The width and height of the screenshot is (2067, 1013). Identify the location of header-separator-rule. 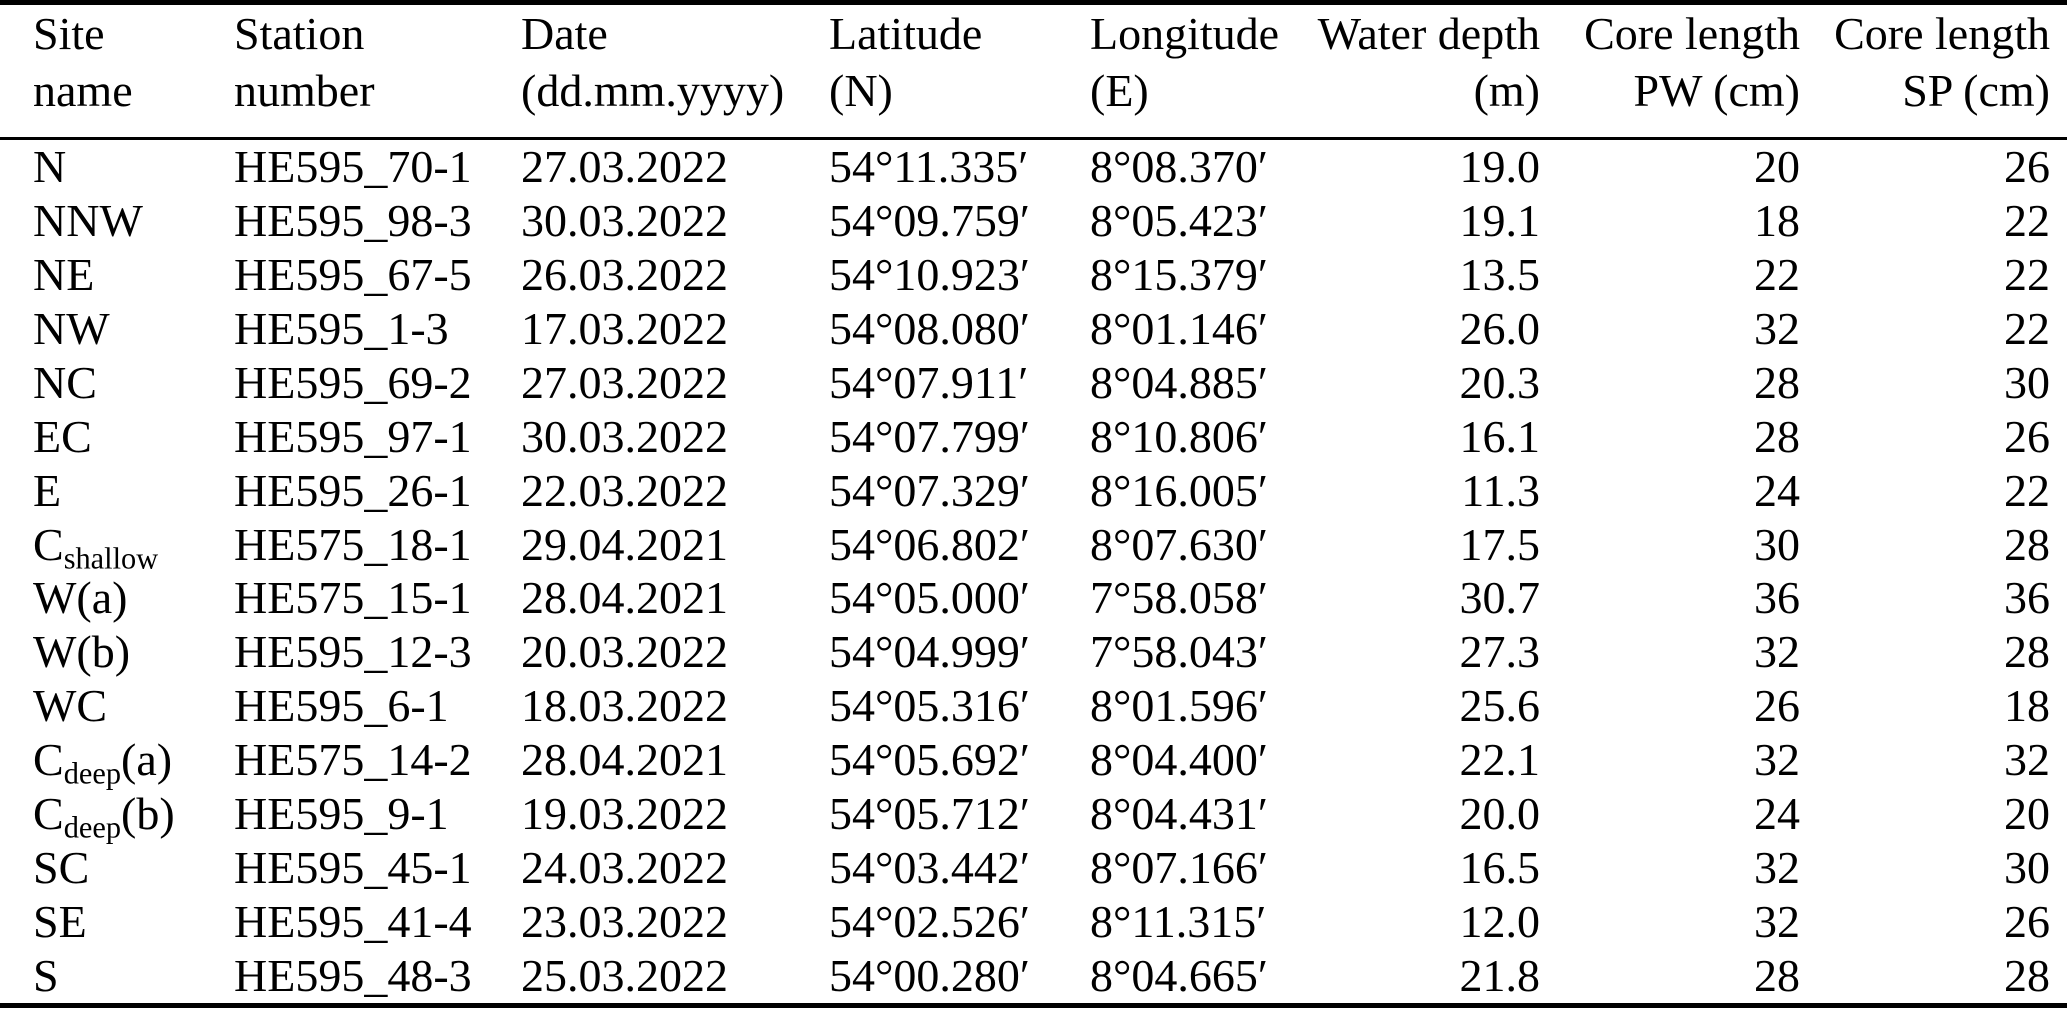
(1033, 138).